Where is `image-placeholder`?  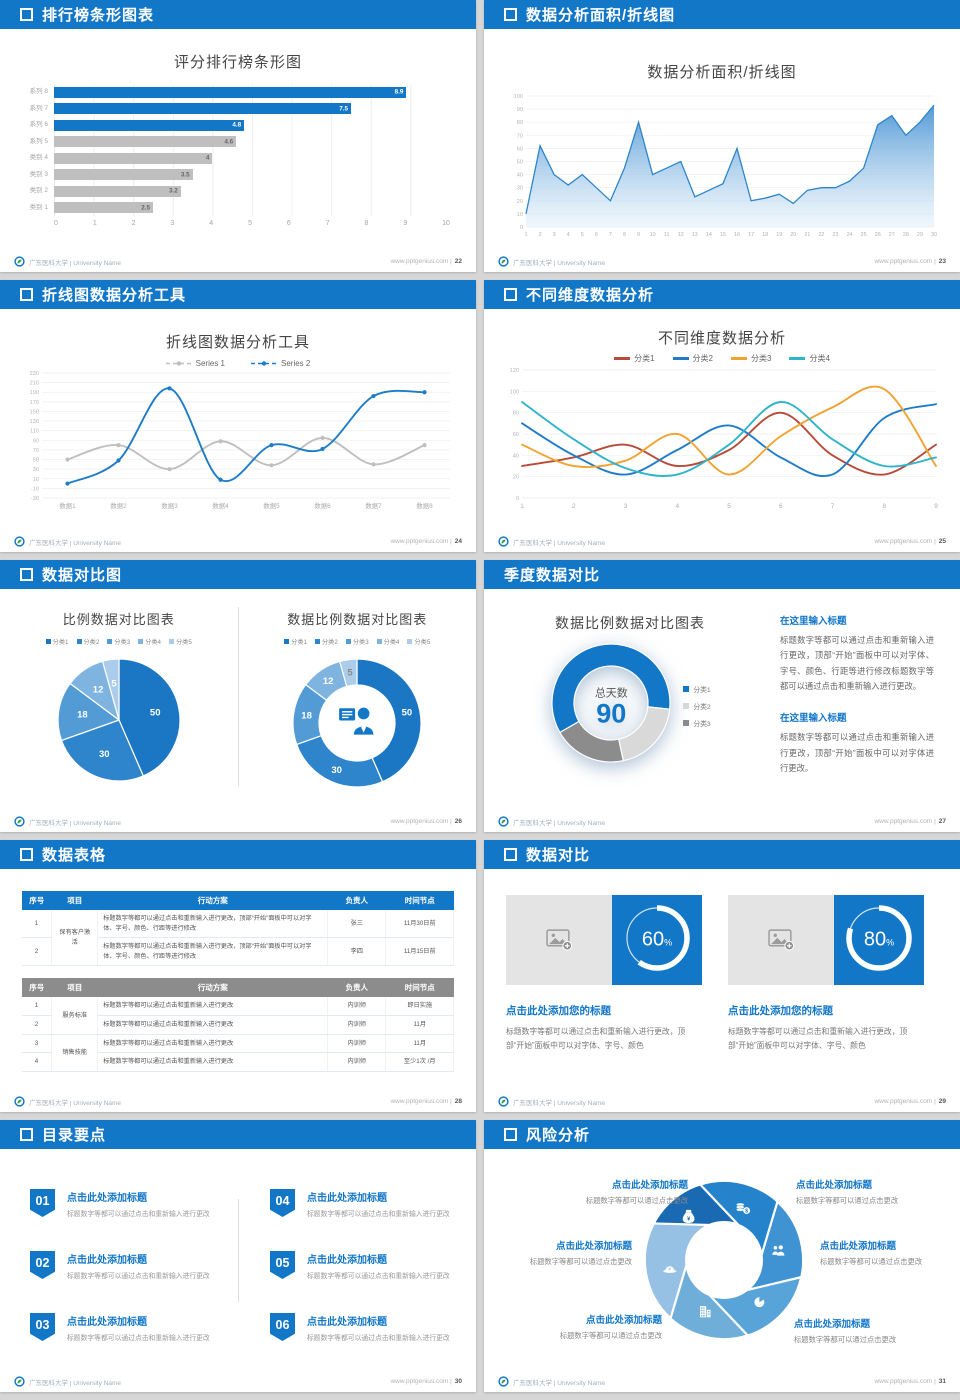 image-placeholder is located at coordinates (559, 940).